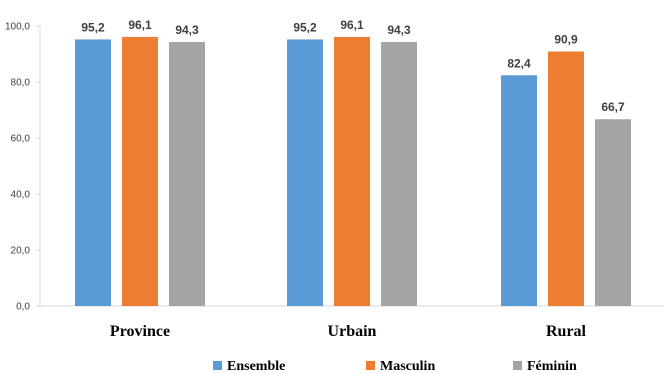 The height and width of the screenshot is (374, 668). What do you see at coordinates (613, 107) in the screenshot?
I see `data-label: 66,7` at bounding box center [613, 107].